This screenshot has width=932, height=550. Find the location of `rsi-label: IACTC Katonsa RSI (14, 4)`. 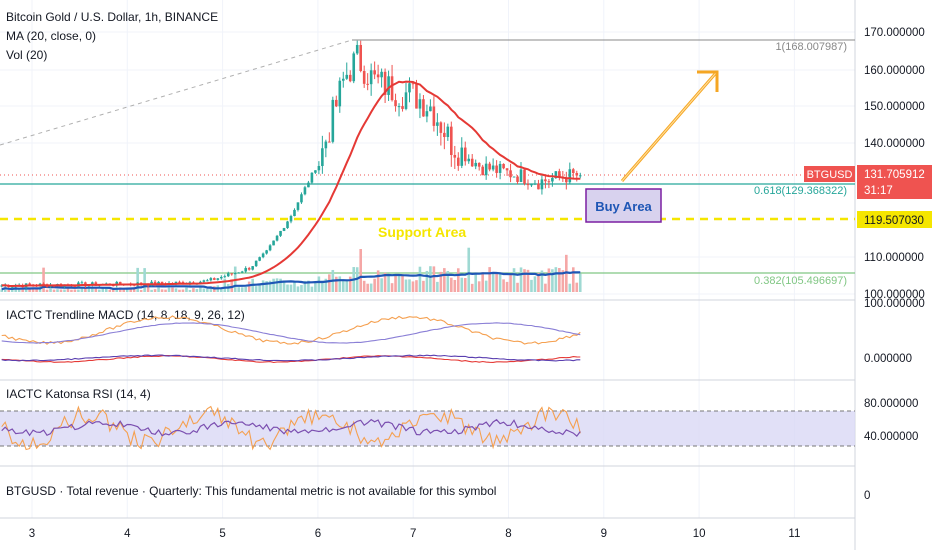

rsi-label: IACTC Katonsa RSI (14, 4) is located at coordinates (78, 394).